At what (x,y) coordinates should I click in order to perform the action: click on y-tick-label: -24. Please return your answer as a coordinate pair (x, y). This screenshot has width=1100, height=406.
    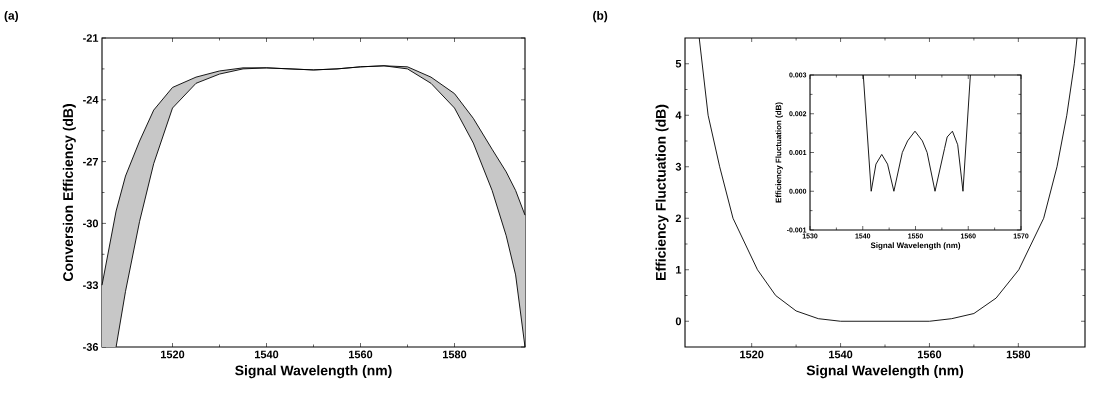
    Looking at the image, I should click on (91, 99).